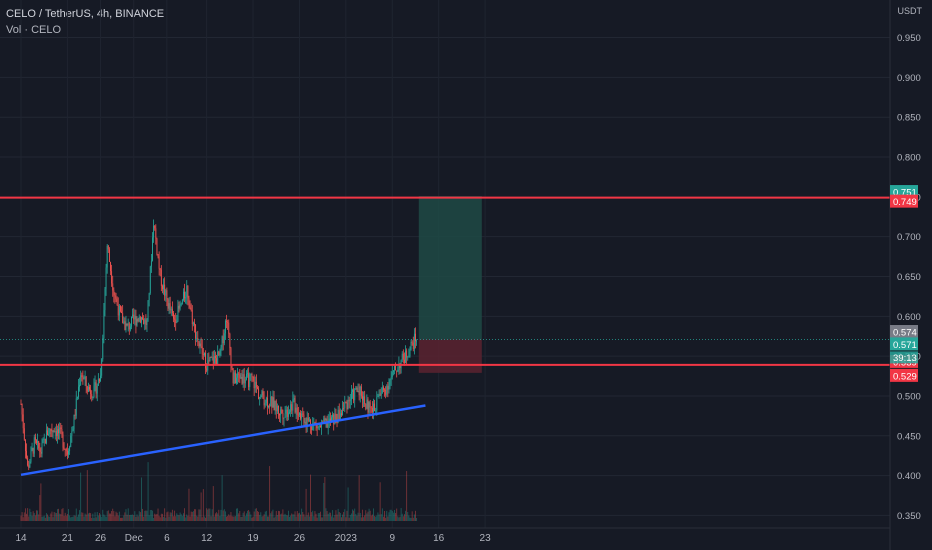 This screenshot has height=550, width=932. What do you see at coordinates (909, 436) in the screenshot?
I see `y-tick-label: 0.450` at bounding box center [909, 436].